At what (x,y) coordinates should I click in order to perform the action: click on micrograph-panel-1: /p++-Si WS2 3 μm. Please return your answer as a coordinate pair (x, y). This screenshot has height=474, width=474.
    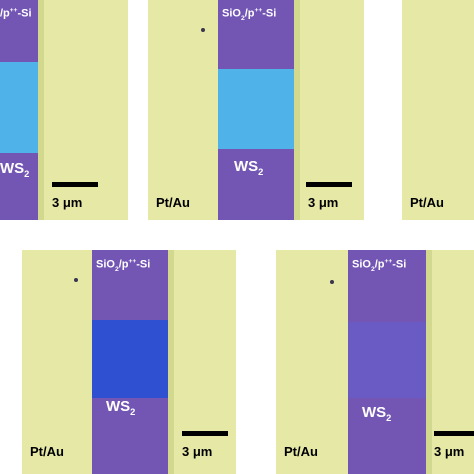
    Looking at the image, I should click on (64, 110).